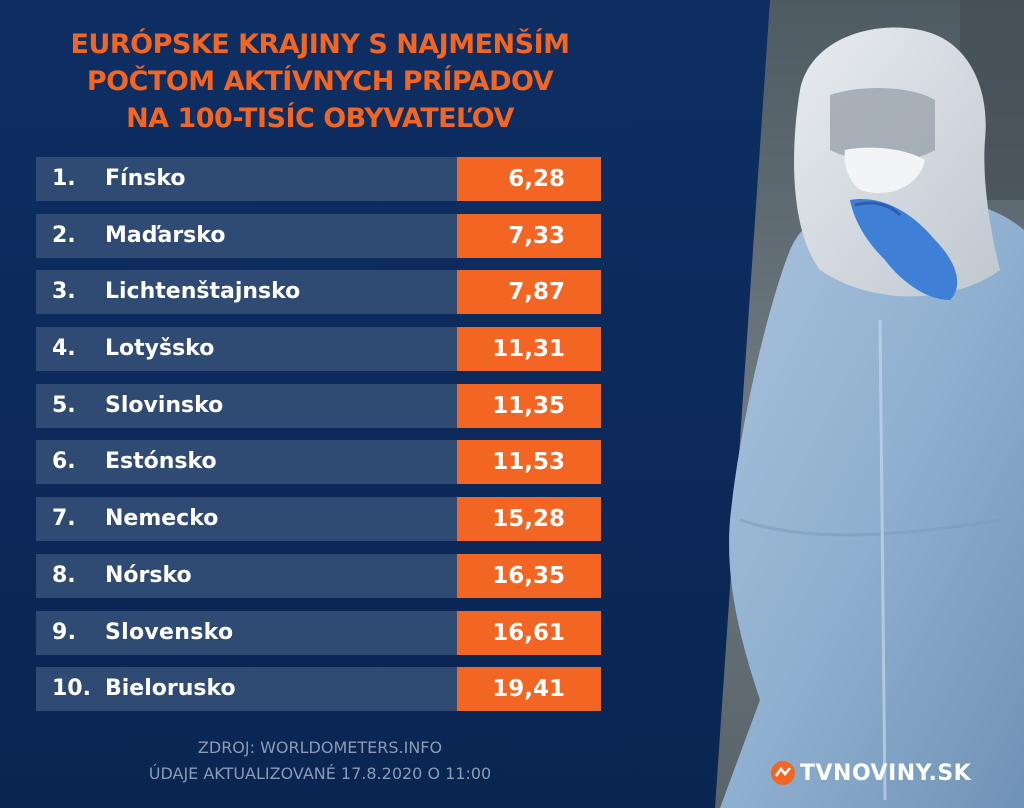 The height and width of the screenshot is (808, 1024). I want to click on table-row: 7. Nemecko 15,28, so click(318, 519).